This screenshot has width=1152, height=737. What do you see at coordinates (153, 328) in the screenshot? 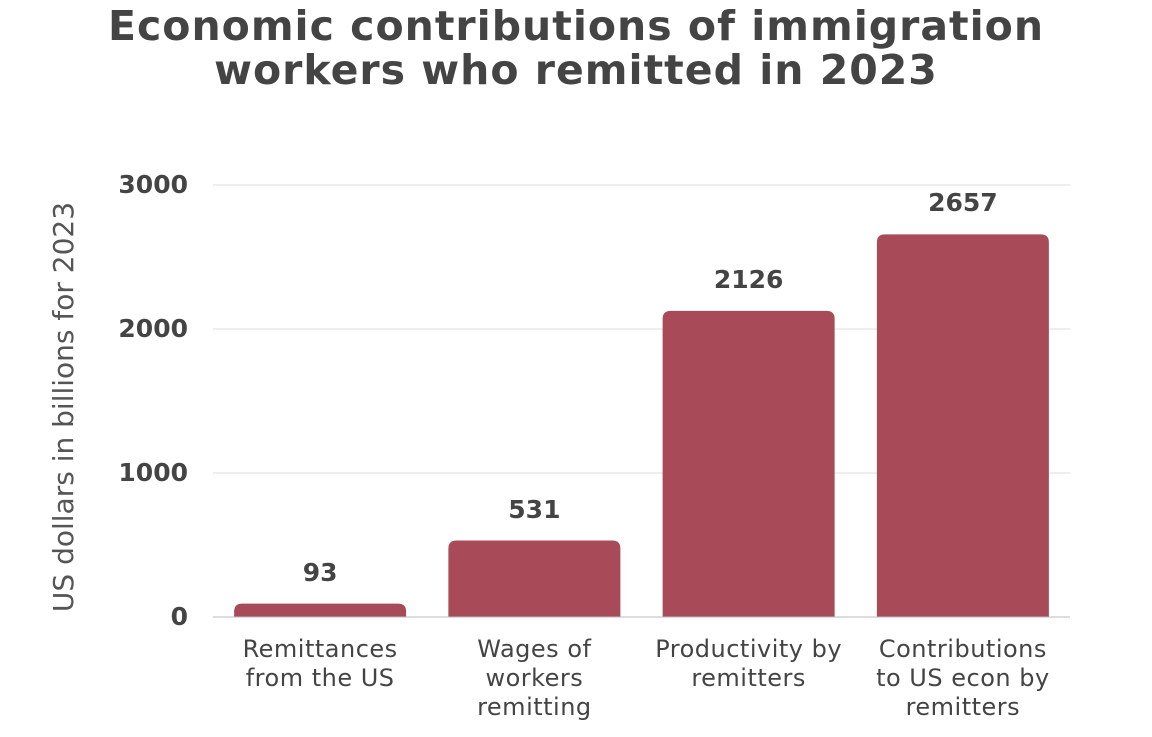
I see `y-tick-label: 2000` at bounding box center [153, 328].